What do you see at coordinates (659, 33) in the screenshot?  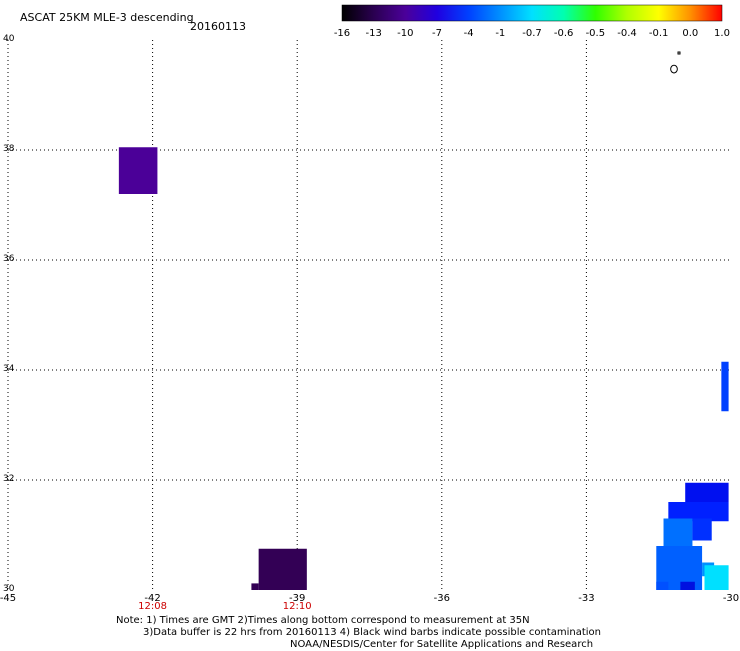 I see `colorbar-tick-label: -0.1` at bounding box center [659, 33].